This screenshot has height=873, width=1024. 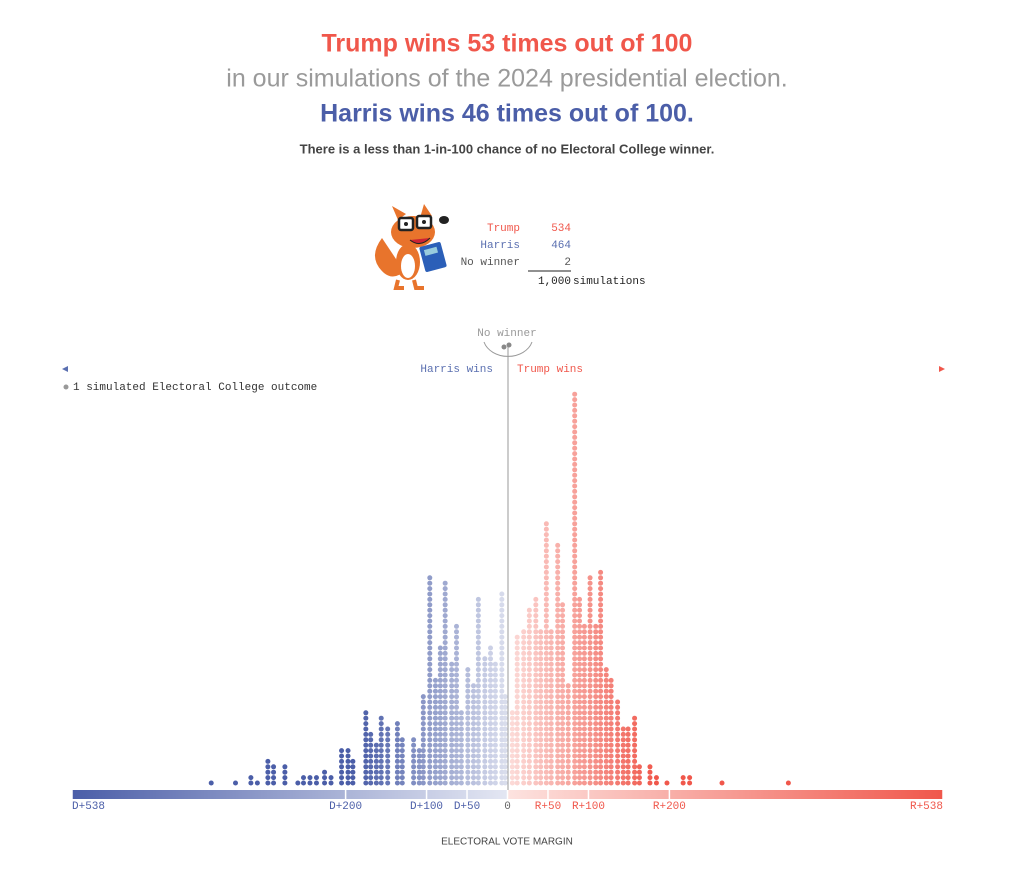 What do you see at coordinates (561, 229) in the screenshot?
I see `tally-value: 534` at bounding box center [561, 229].